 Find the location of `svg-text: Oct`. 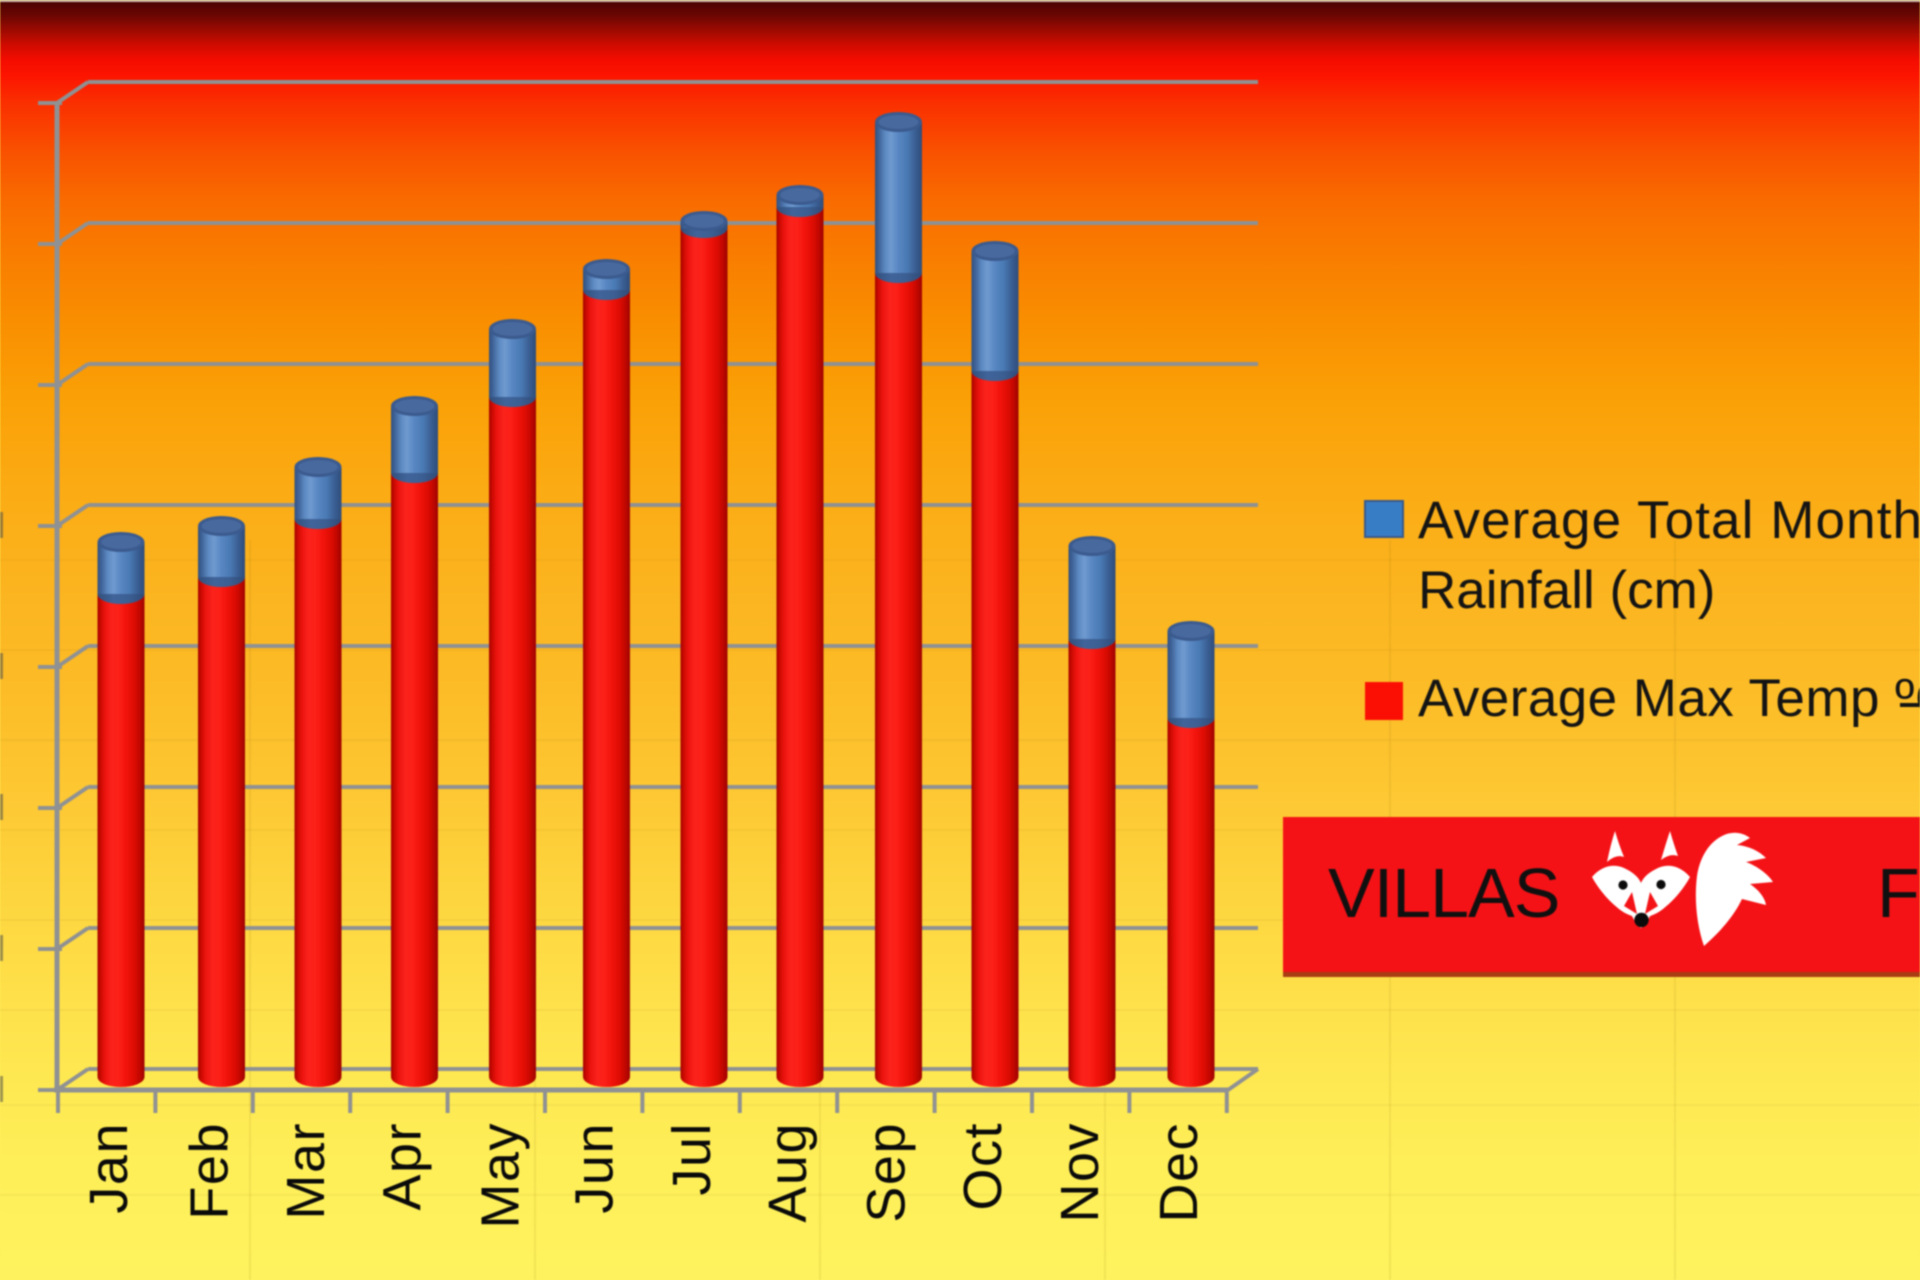

svg-text: Oct is located at coordinates (983, 1166).